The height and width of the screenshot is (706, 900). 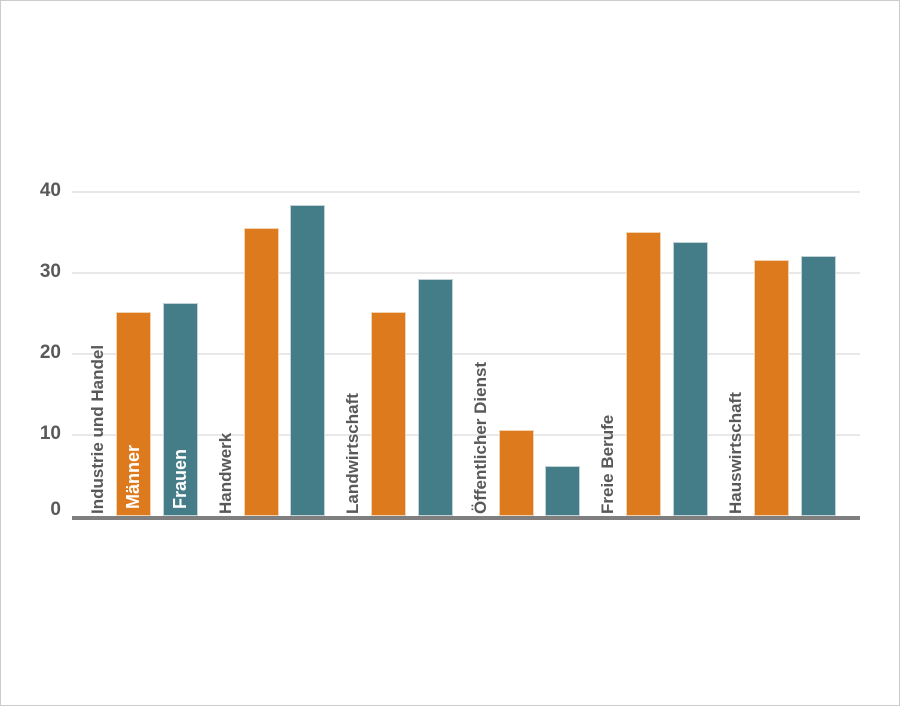 What do you see at coordinates (97, 429) in the screenshot?
I see `category-label-industrie-und-handel: Industrie und Handel` at bounding box center [97, 429].